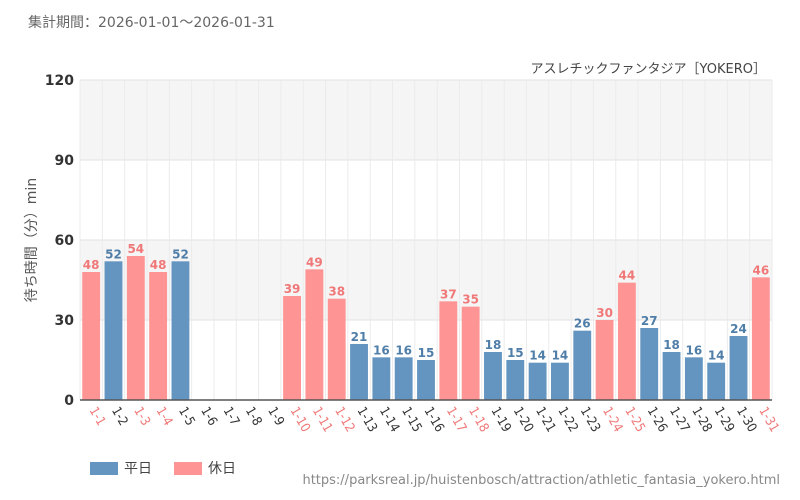  What do you see at coordinates (65, 161) in the screenshot?
I see `y-tick-3: 90` at bounding box center [65, 161].